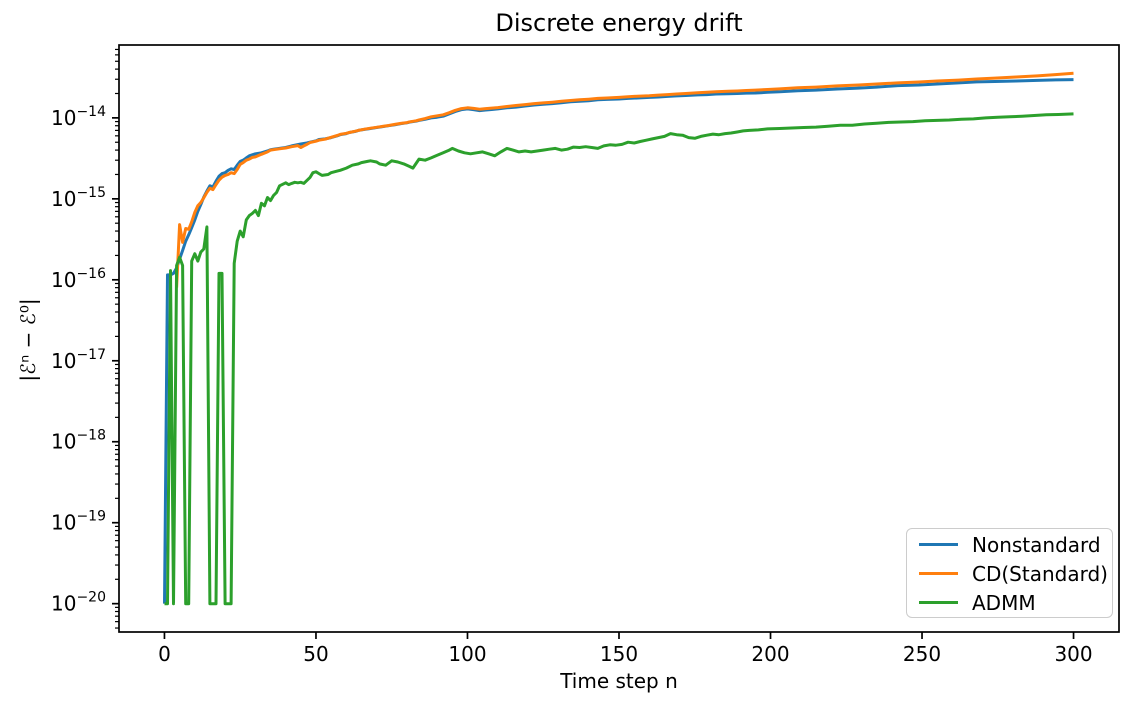  Describe the element at coordinates (78, 441) in the screenshot. I see `y-tick-label: 10−18` at that location.